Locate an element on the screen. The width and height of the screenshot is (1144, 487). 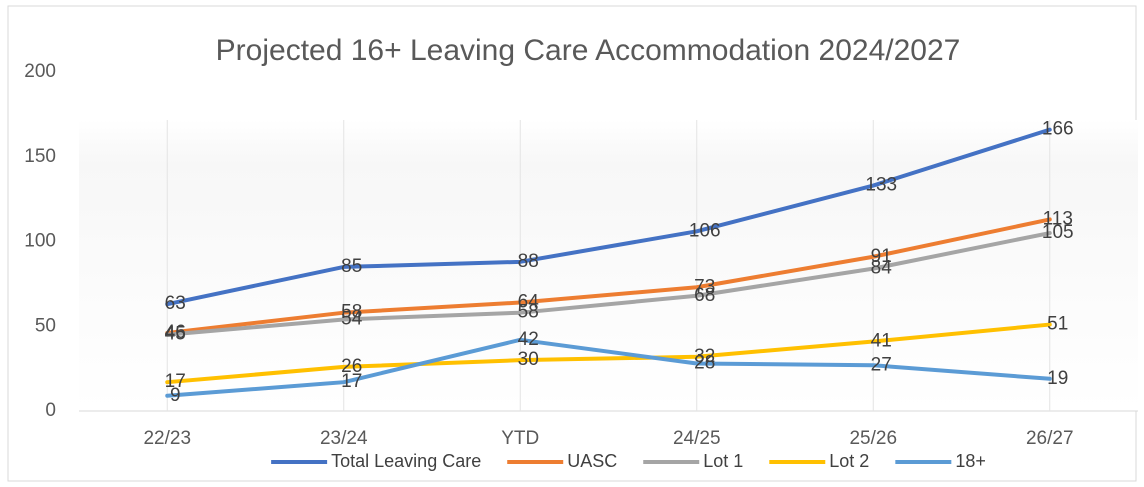
data-label: 63 is located at coordinates (175, 303).